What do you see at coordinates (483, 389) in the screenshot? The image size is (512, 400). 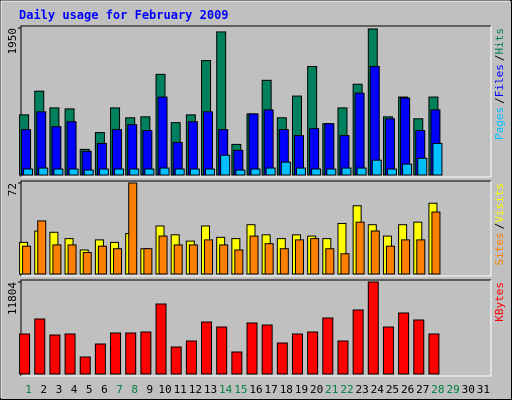 I see `x-tick-label: 31` at bounding box center [483, 389].